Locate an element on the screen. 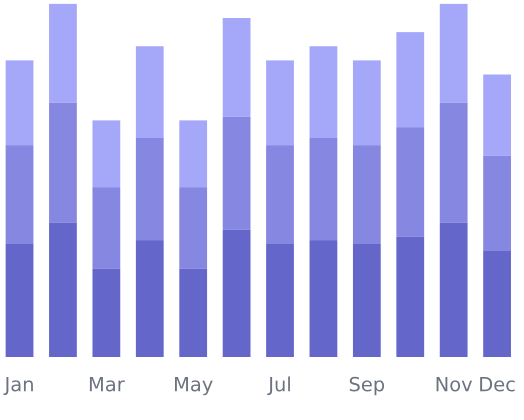  x-tick-label: Jan is located at coordinates (18, 386).